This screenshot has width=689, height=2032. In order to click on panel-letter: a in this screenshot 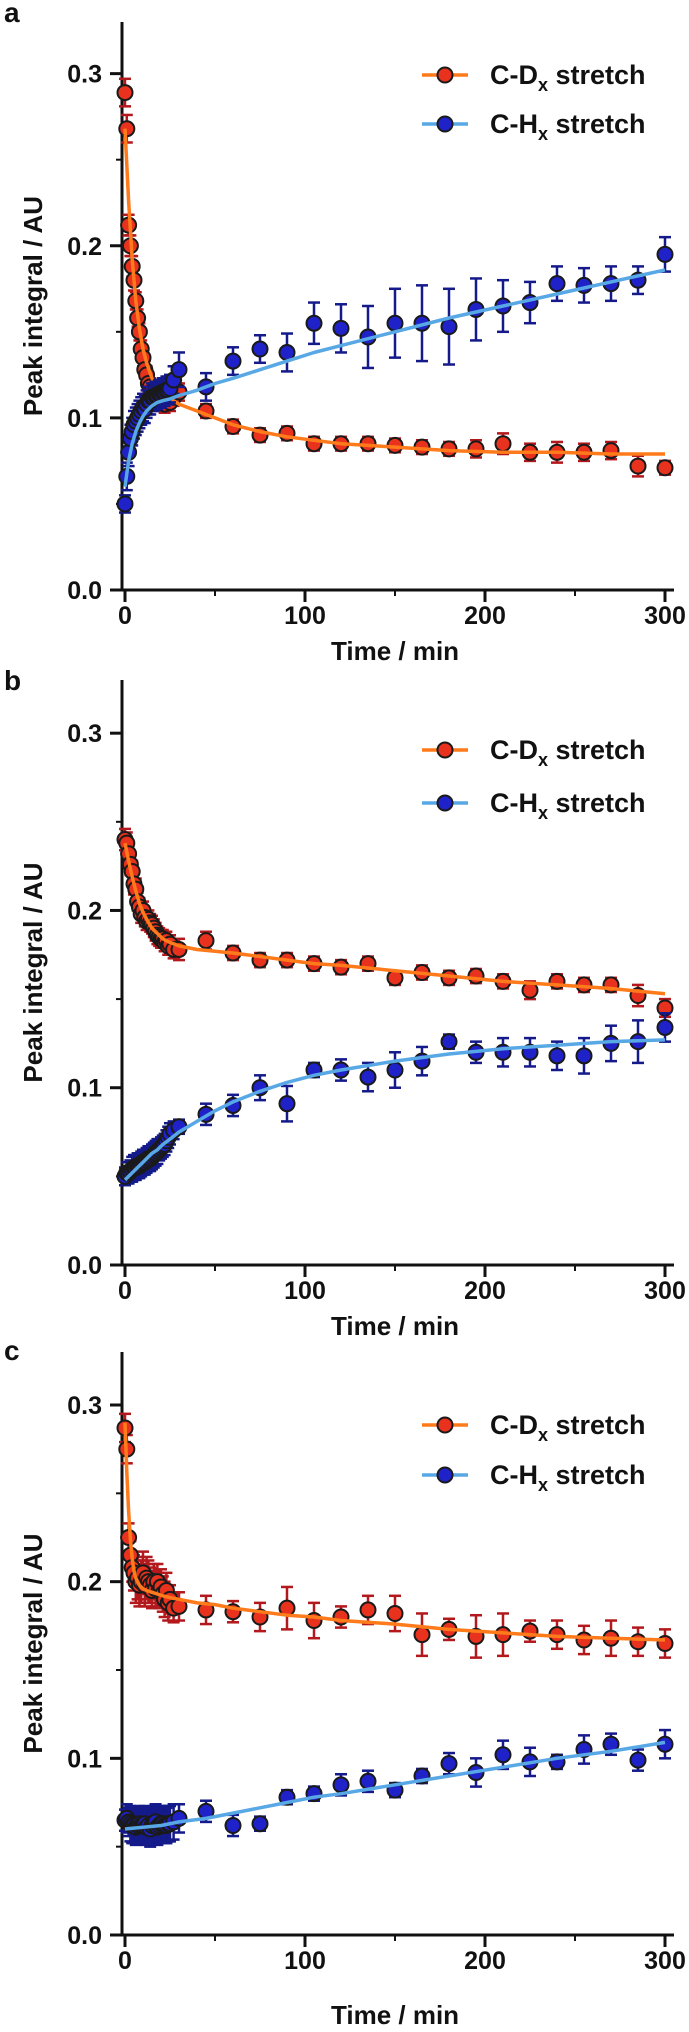, I will do `click(12, 14)`.